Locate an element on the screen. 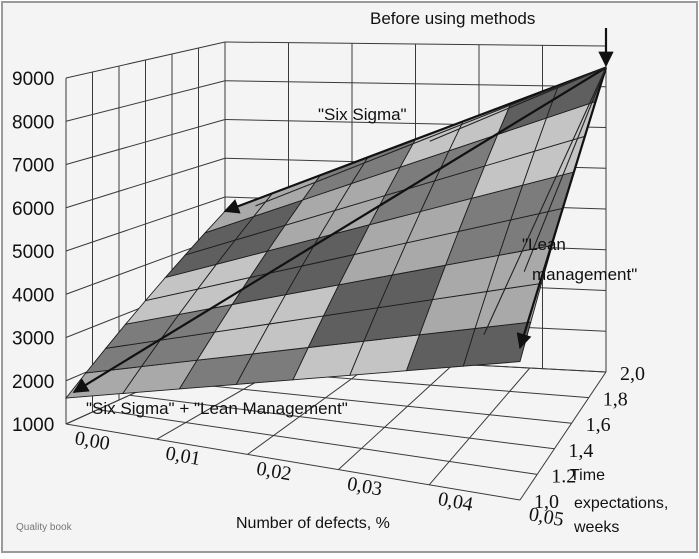 The width and height of the screenshot is (699, 559). y-tick-label: 1,8 is located at coordinates (615, 400).